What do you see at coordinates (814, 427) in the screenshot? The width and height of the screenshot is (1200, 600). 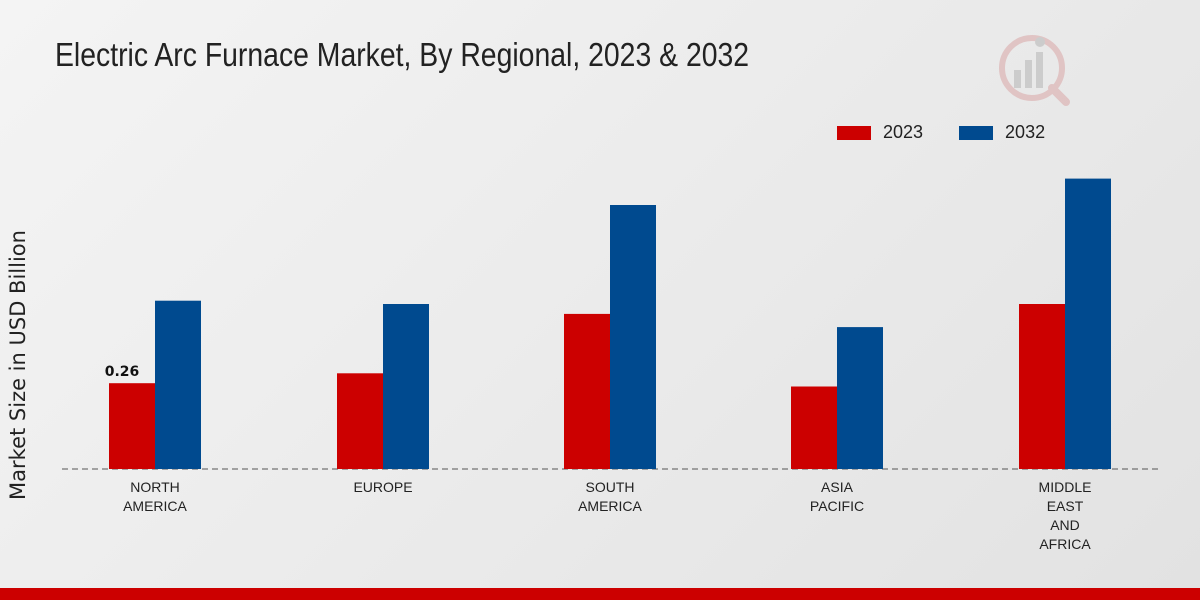 I see `bar-2023-asia-pacific` at bounding box center [814, 427].